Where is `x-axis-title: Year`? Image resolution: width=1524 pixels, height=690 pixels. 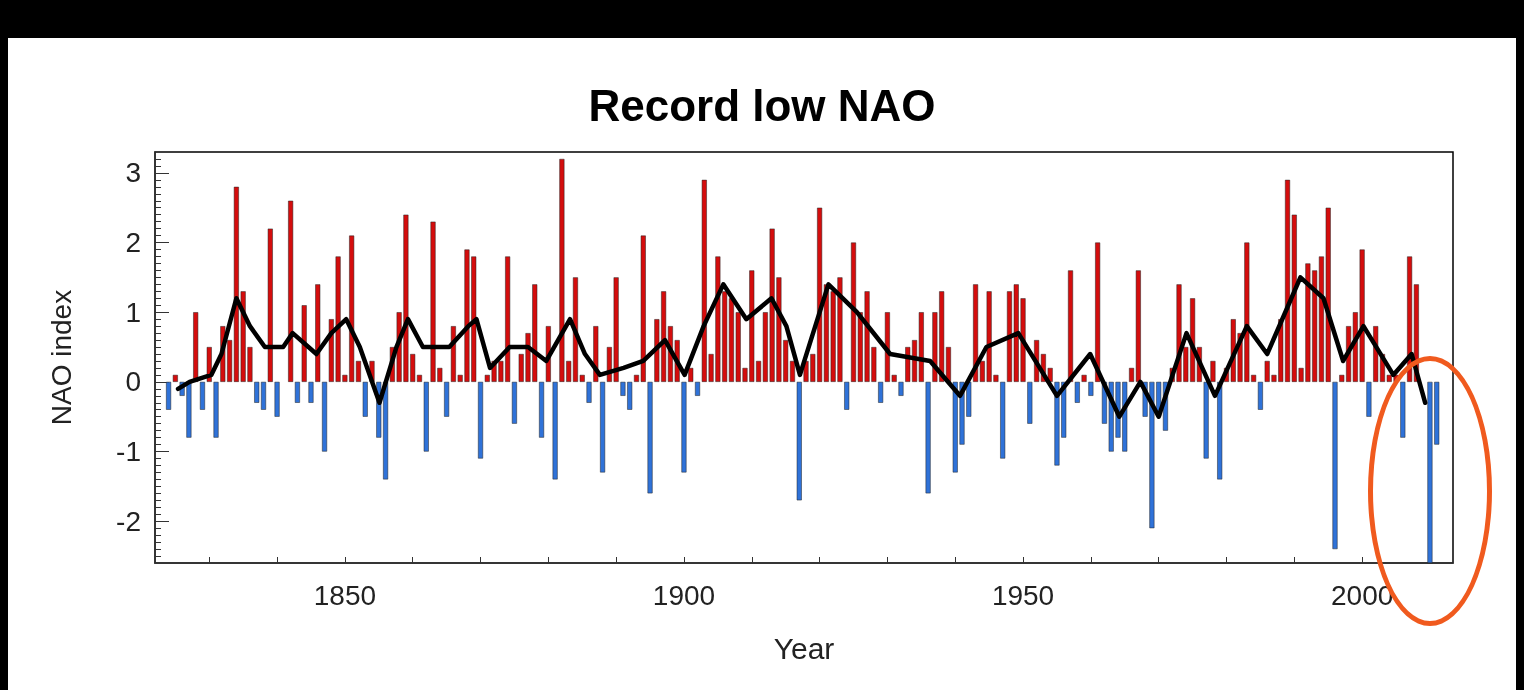 x-axis-title: Year is located at coordinates (804, 648).